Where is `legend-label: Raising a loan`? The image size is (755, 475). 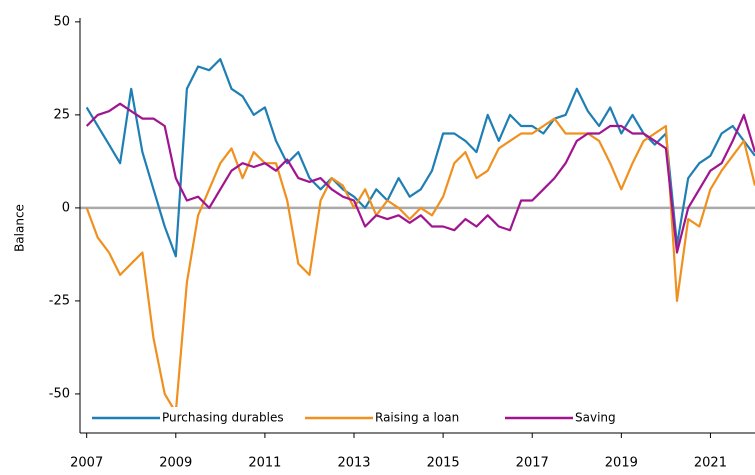
legend-label: Raising a loan is located at coordinates (417, 418).